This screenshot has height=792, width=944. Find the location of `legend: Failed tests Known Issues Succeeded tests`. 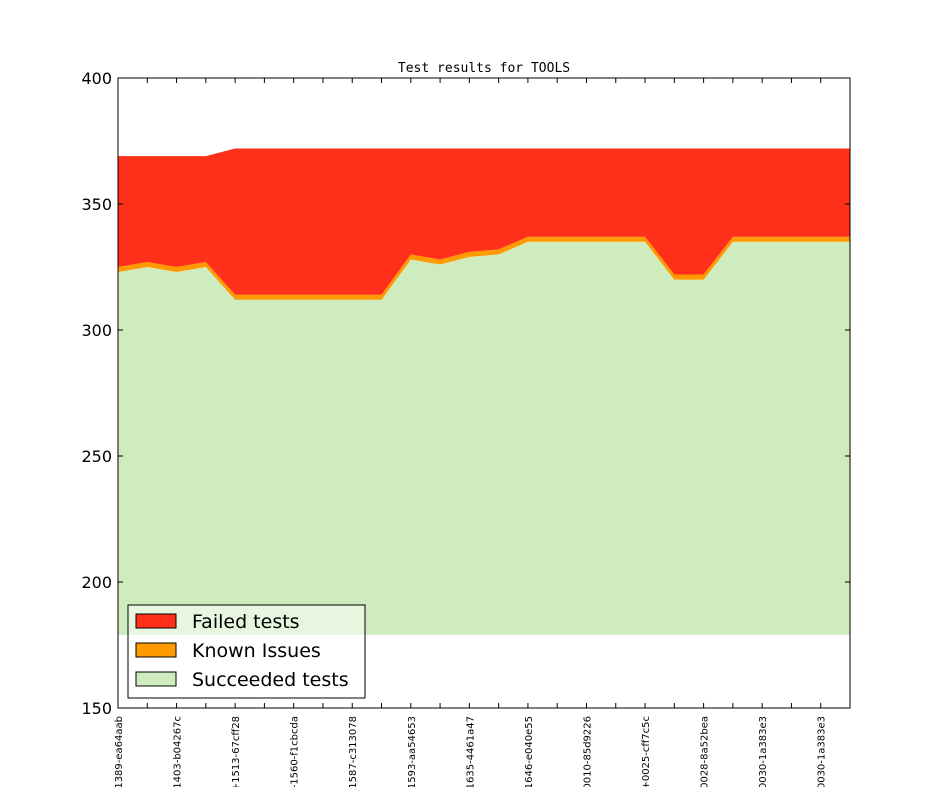

legend: Failed tests Known Issues Succeeded tests is located at coordinates (246, 651).